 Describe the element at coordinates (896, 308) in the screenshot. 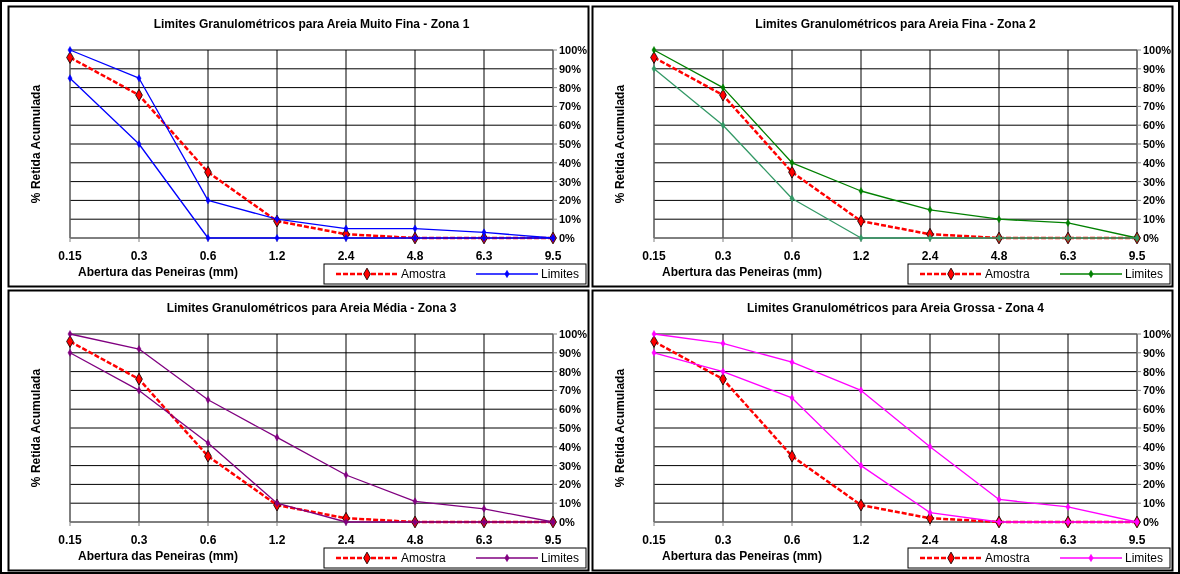

I see `chart-title: Limites Granulométricos para Areia Grossa - Zona 4` at that location.